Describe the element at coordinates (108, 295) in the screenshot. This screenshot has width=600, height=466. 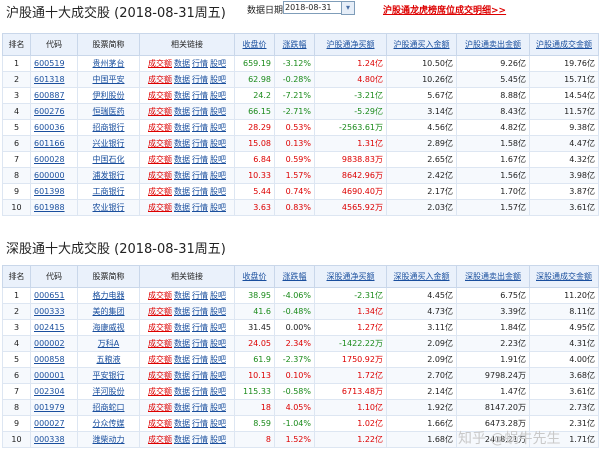
I see `stock-name-link: 格力电器` at that location.